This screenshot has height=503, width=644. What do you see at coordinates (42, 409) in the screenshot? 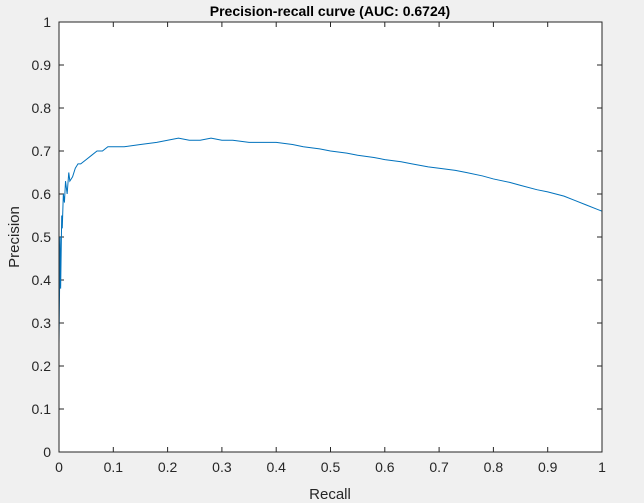
I see `y-tick-label: 0.1` at bounding box center [42, 409].